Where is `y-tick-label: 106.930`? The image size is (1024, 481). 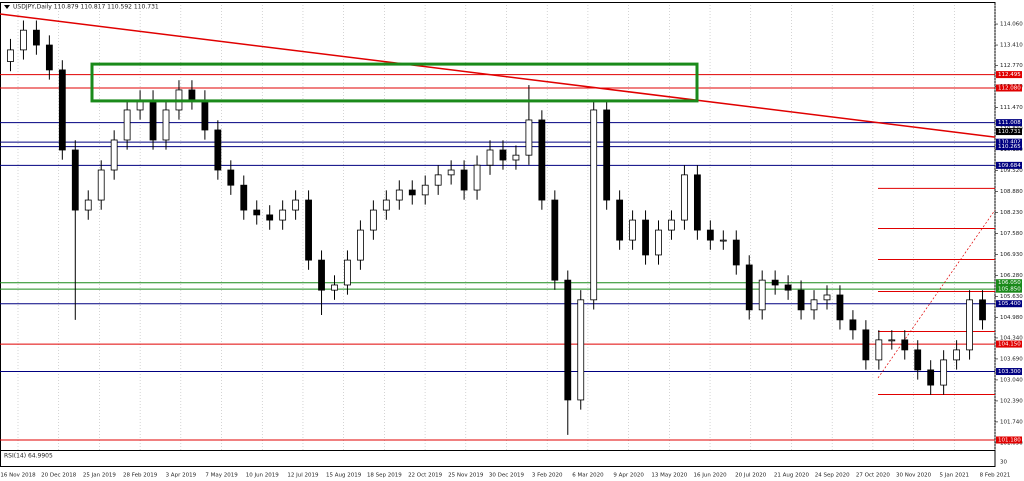 y-tick-label: 106.930 is located at coordinates (1011, 255).